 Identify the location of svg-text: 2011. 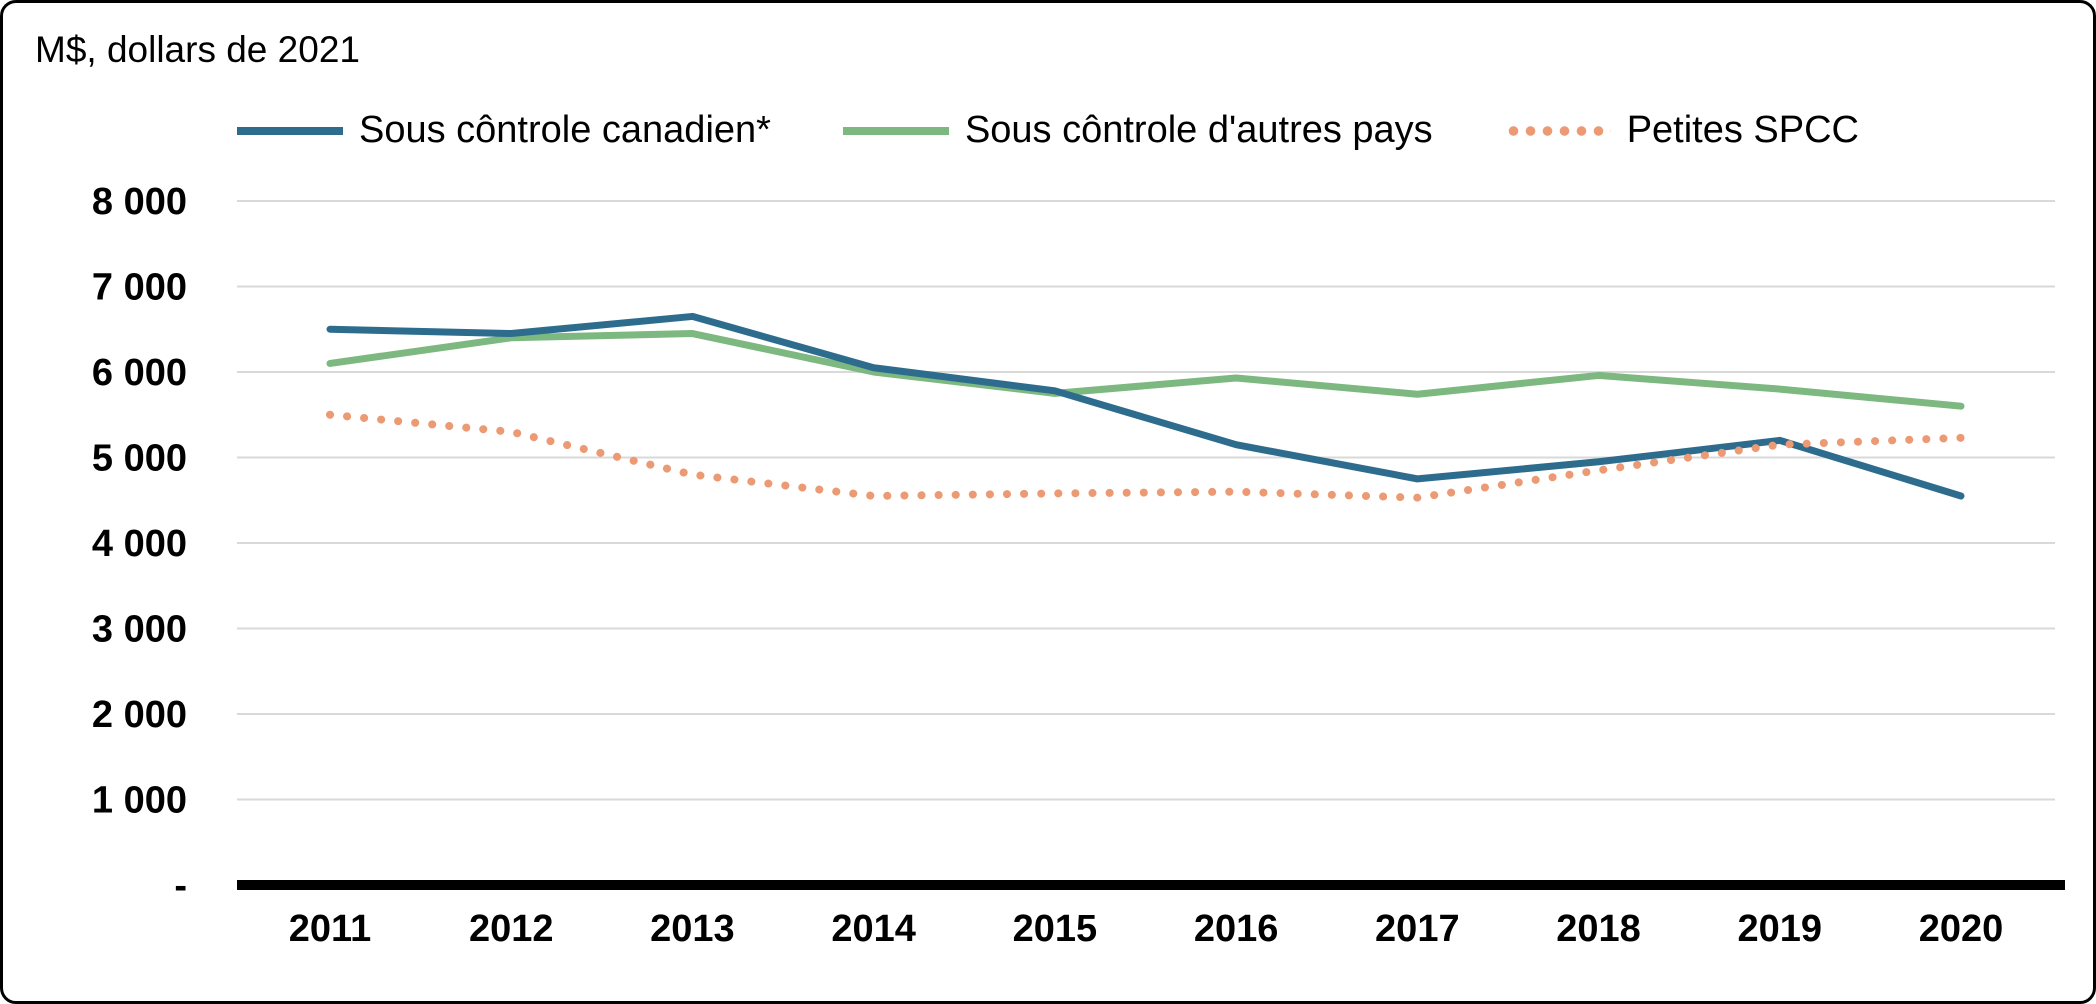
(330, 929).